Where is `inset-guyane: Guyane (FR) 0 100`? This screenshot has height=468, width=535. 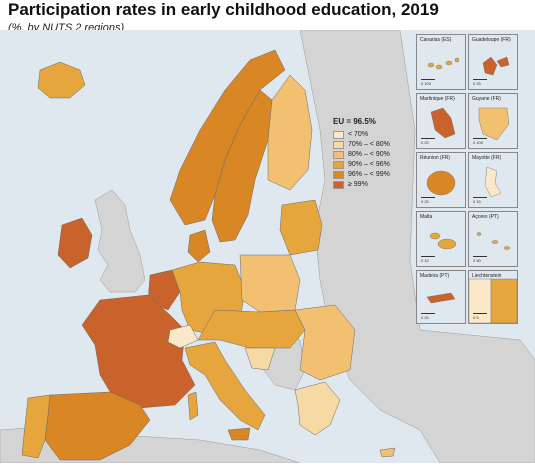
inset-guyane: Guyane (FR) 0 100 is located at coordinates (493, 121).